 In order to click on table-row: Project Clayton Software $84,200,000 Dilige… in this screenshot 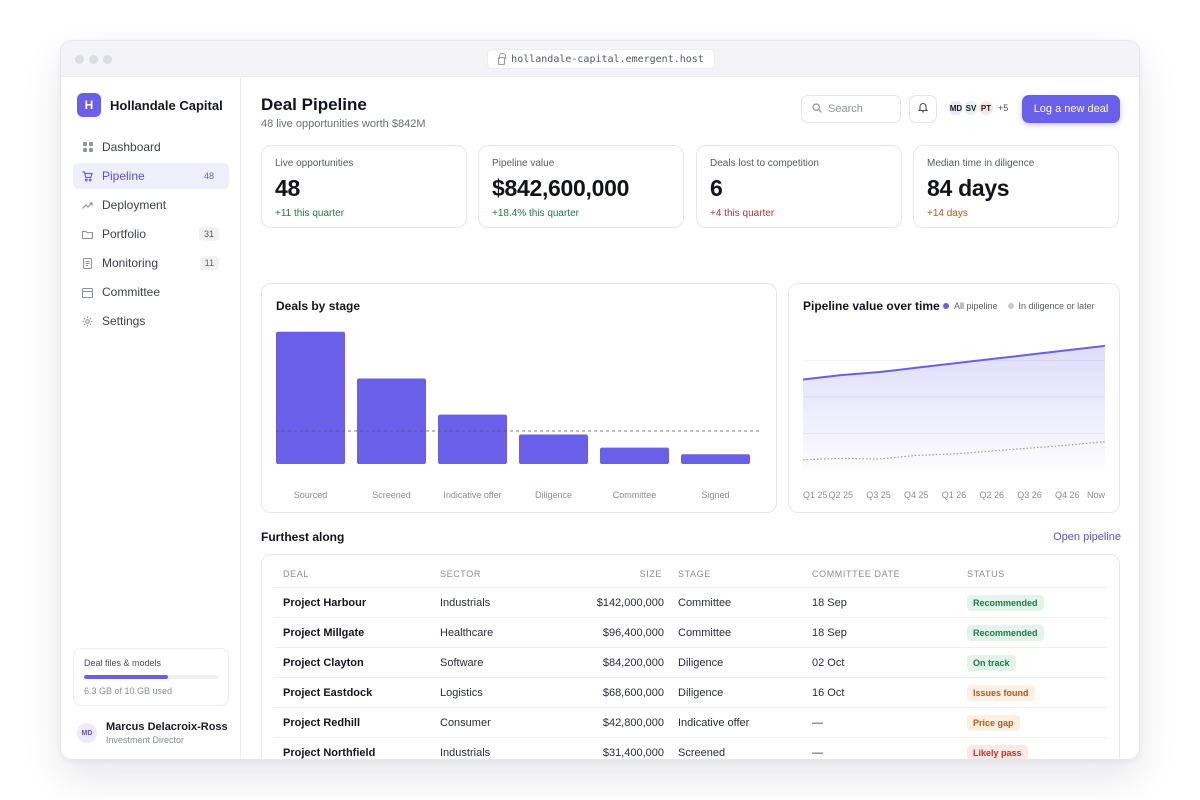, I will do `click(690, 662)`.